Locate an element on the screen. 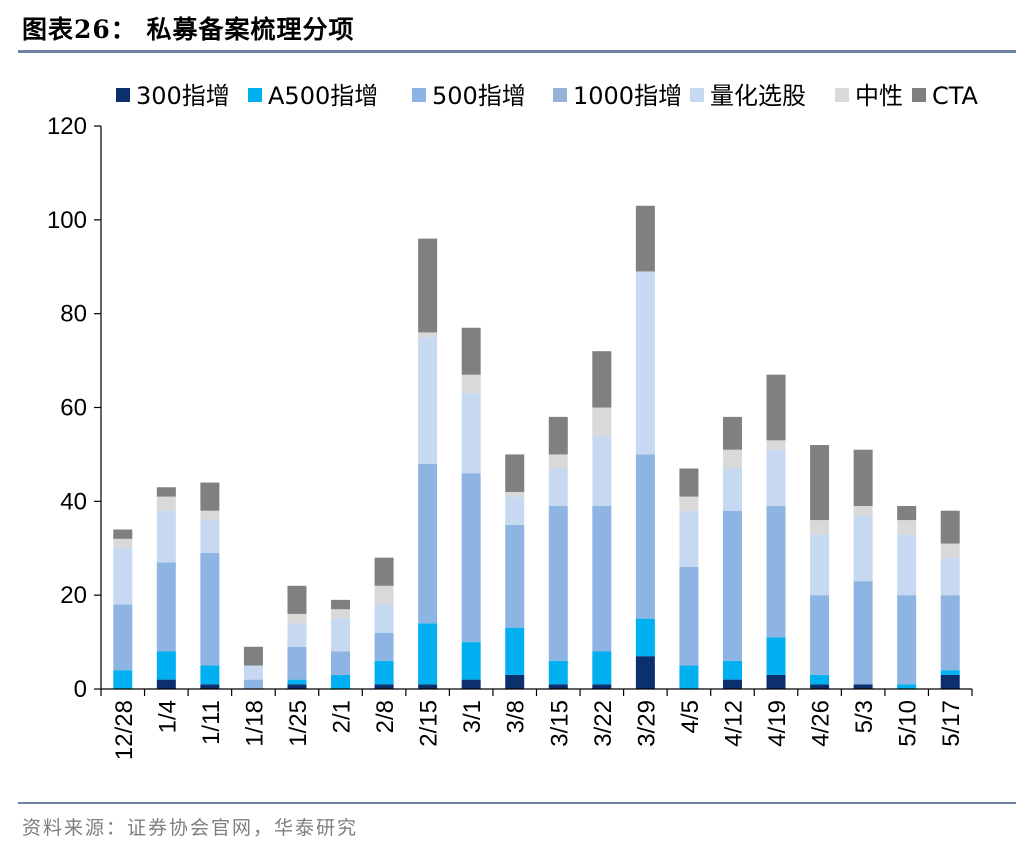  bar-segment-4-26-s4 is located at coordinates (820, 565).